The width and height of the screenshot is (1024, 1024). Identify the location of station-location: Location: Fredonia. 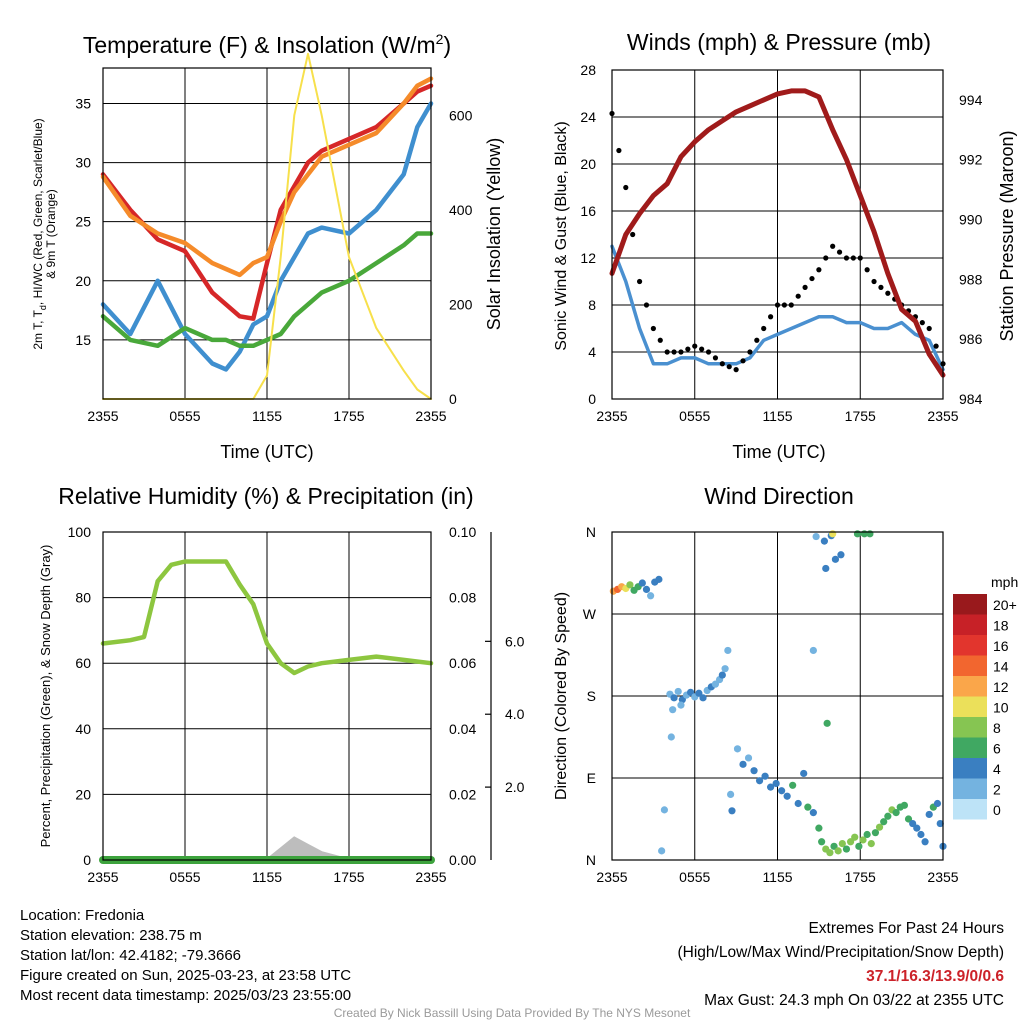
(82, 915).